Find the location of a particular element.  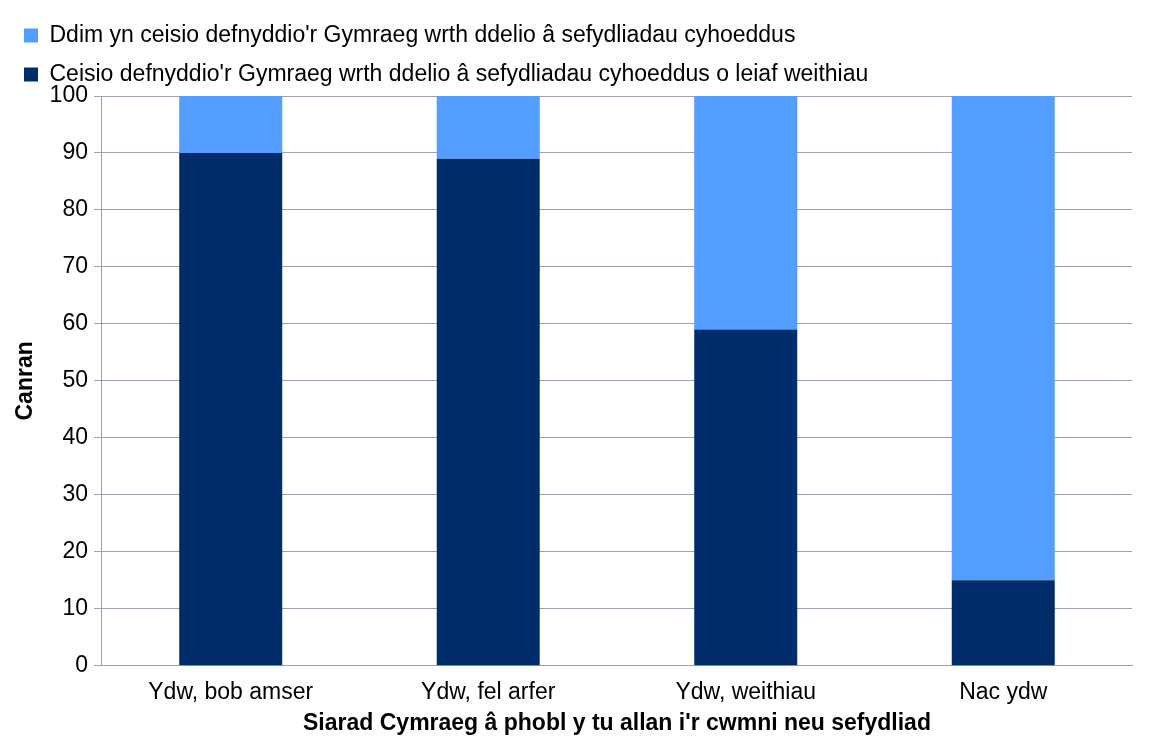

x-tick-label: Ydw, bob amser is located at coordinates (231, 690).